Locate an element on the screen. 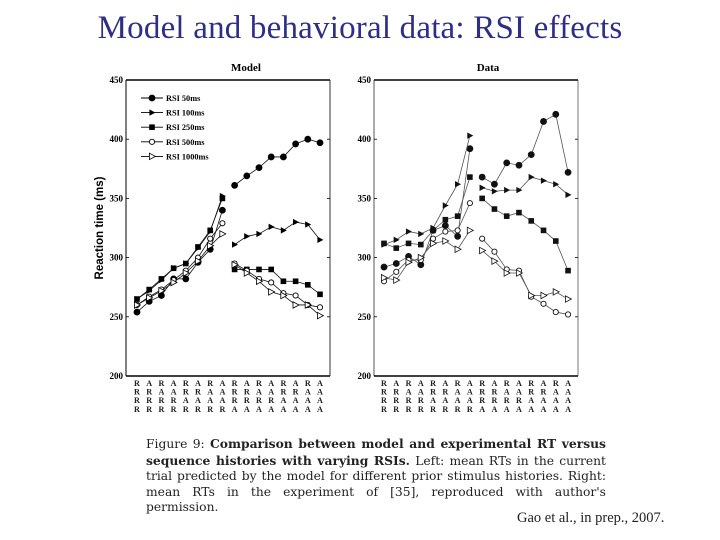  chart-title: Model is located at coordinates (246, 68).